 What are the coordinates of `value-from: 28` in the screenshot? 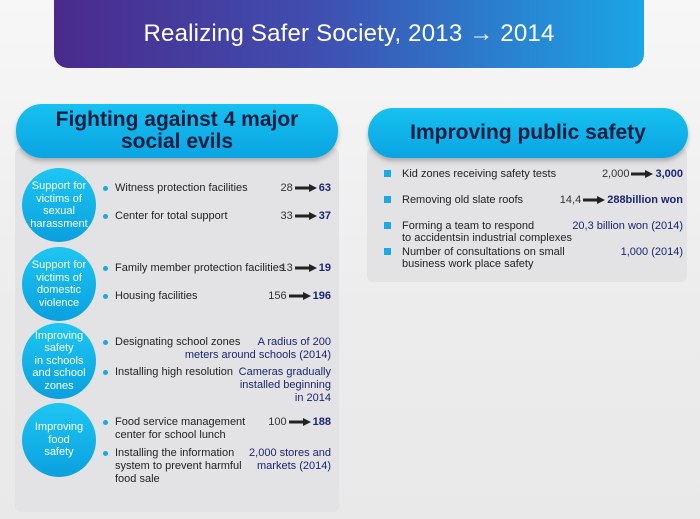 It's located at (286, 188).